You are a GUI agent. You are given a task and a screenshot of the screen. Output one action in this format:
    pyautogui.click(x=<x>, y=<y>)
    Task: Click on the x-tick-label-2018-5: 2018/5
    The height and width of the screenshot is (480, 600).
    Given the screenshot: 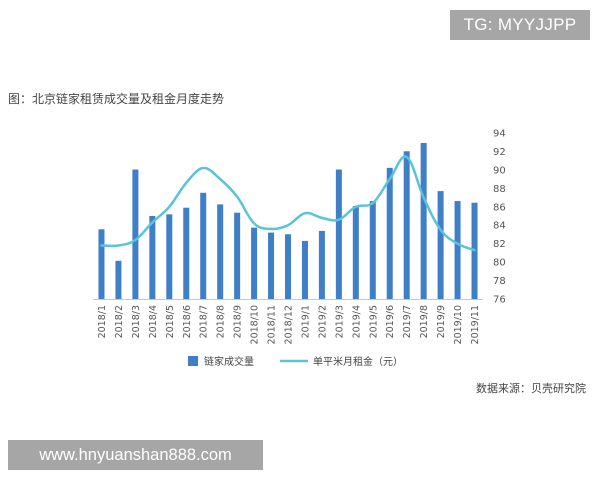 What is the action you would take?
    pyautogui.click(x=170, y=321)
    